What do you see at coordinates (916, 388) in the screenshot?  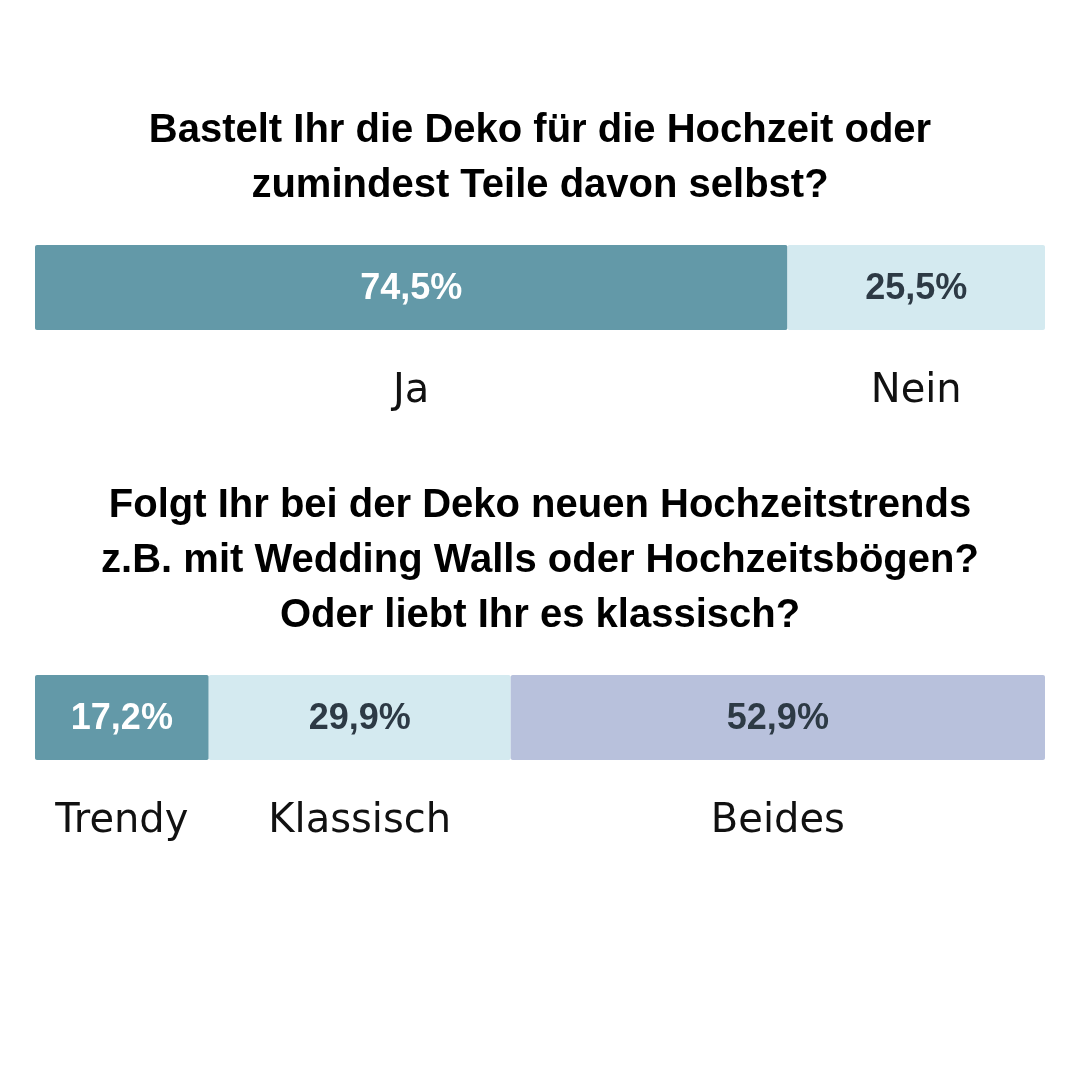 I see `series-label: Nein` at bounding box center [916, 388].